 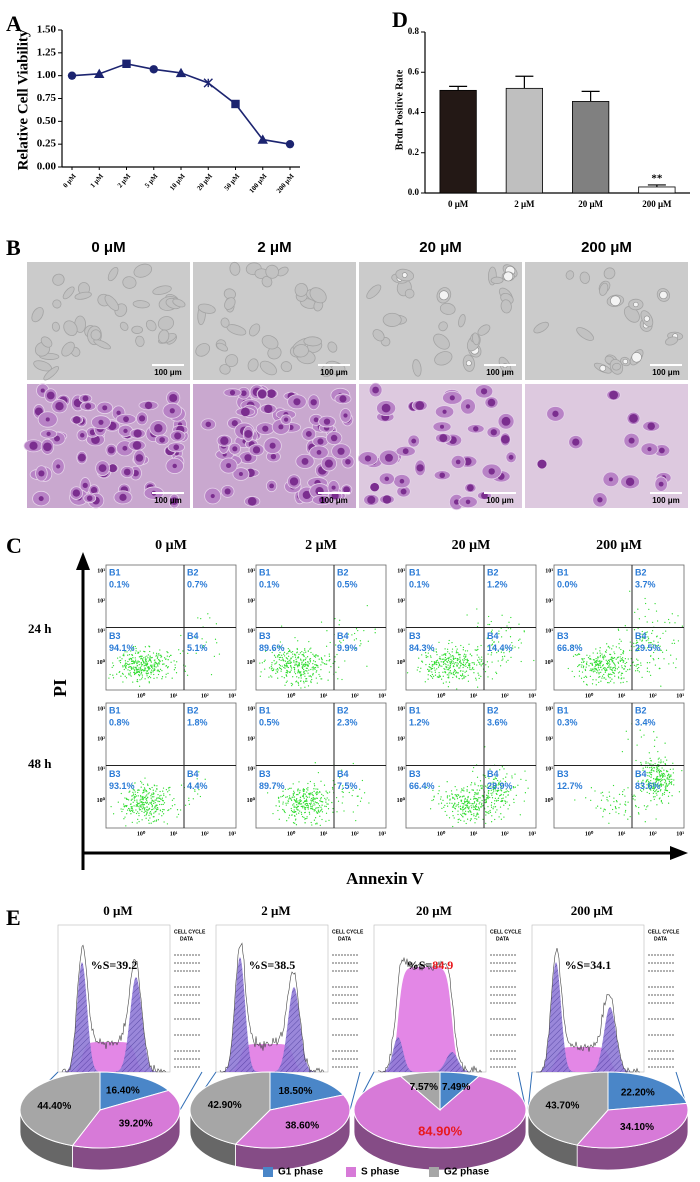 What do you see at coordinates (300, 1172) in the screenshot?
I see `legend-label: G1 phase` at bounding box center [300, 1172].